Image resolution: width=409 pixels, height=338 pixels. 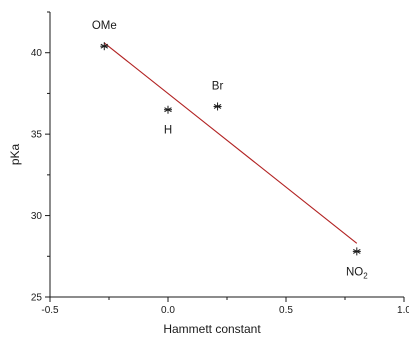 I want to click on point-label: Br, so click(x=218, y=86).